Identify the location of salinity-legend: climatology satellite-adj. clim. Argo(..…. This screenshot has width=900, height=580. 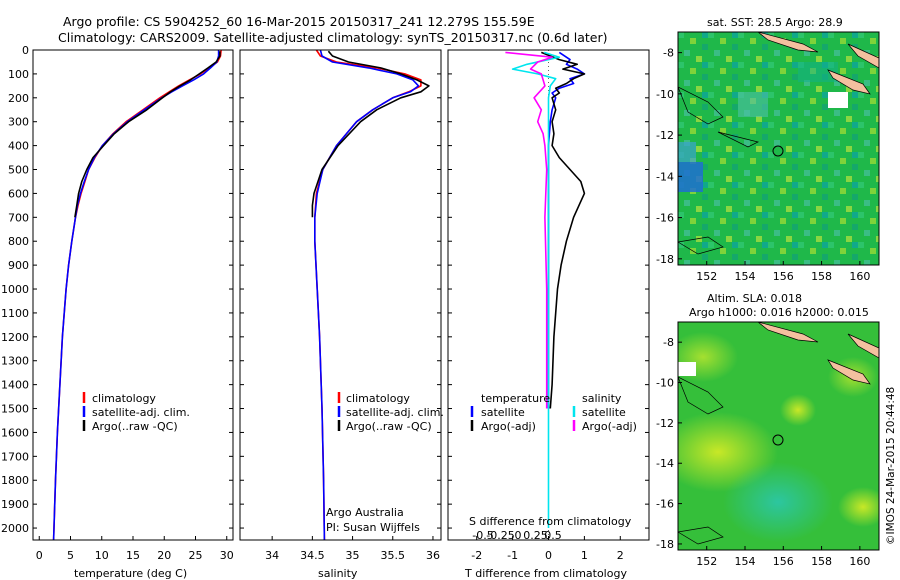
(390, 412).